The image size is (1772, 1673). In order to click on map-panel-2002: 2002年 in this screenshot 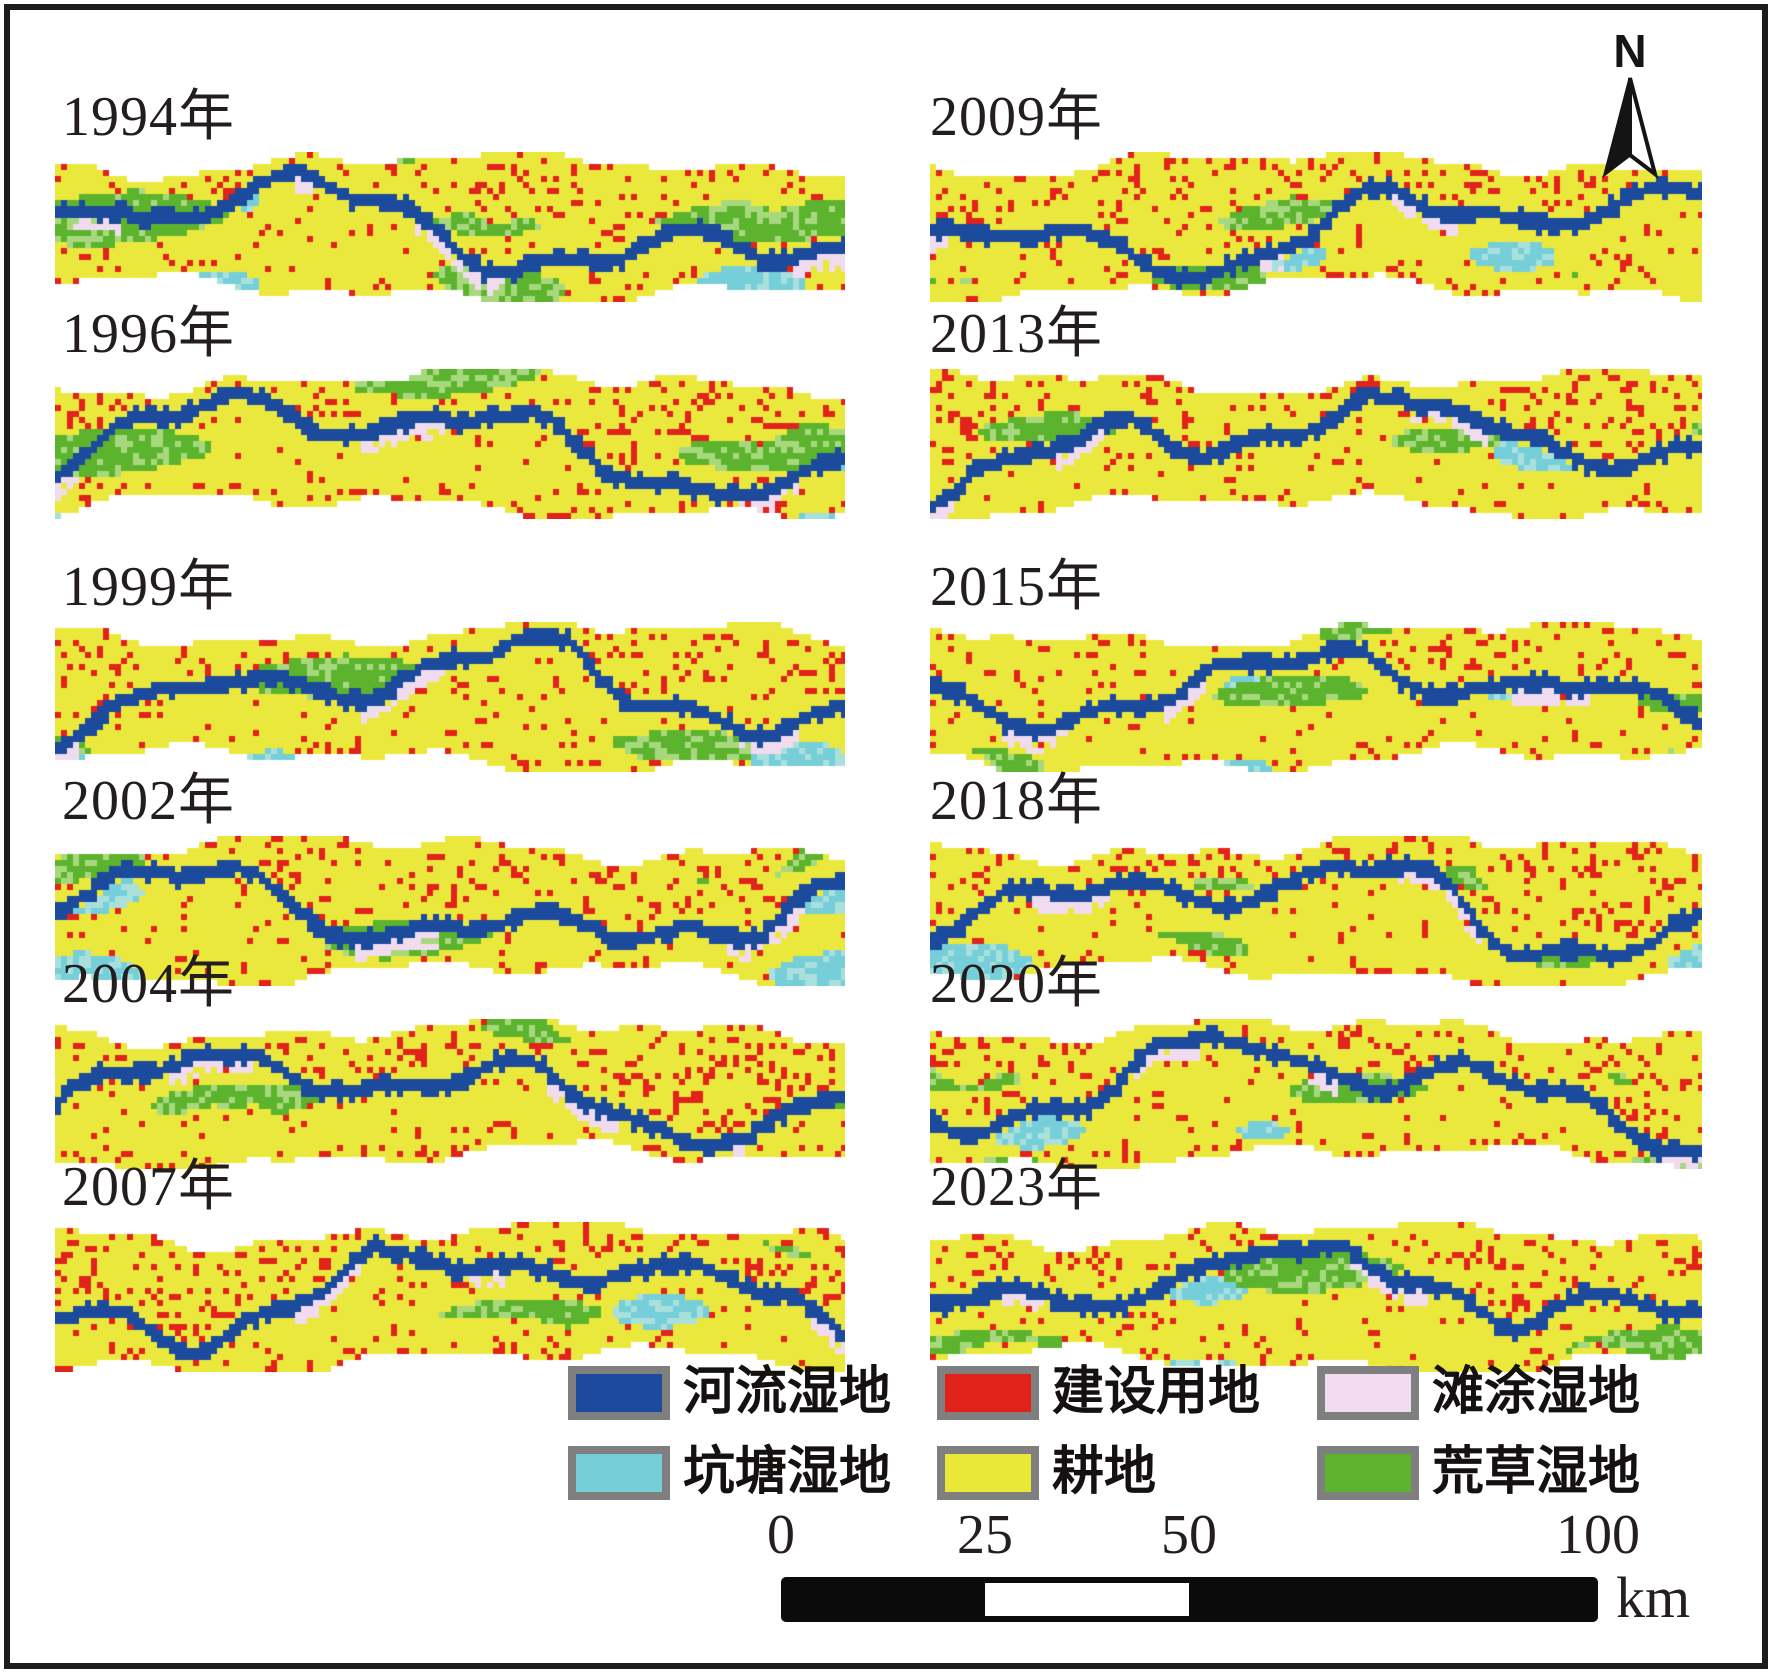, I will do `click(450, 879)`.